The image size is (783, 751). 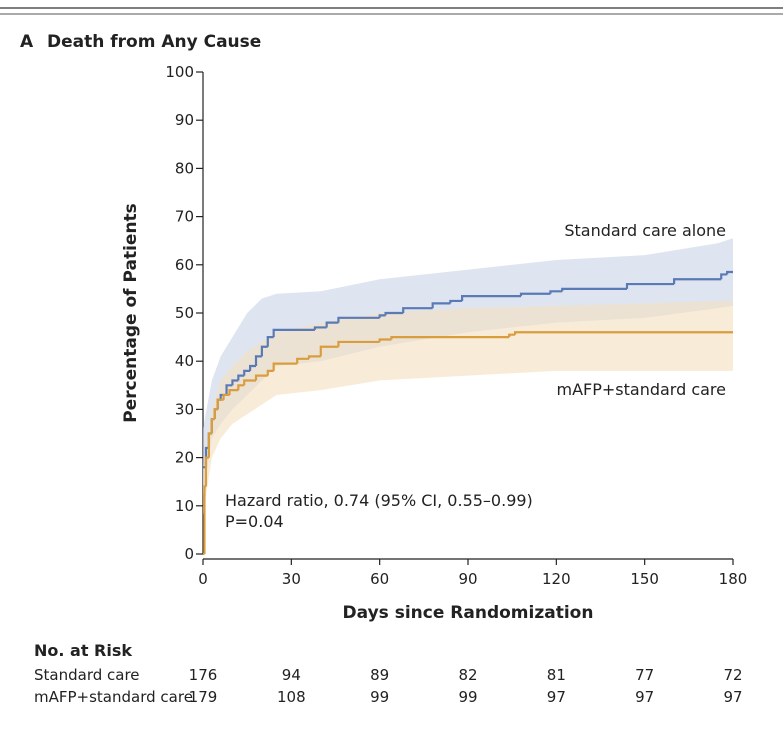 What do you see at coordinates (645, 675) in the screenshot?
I see `risk-count: 77` at bounding box center [645, 675].